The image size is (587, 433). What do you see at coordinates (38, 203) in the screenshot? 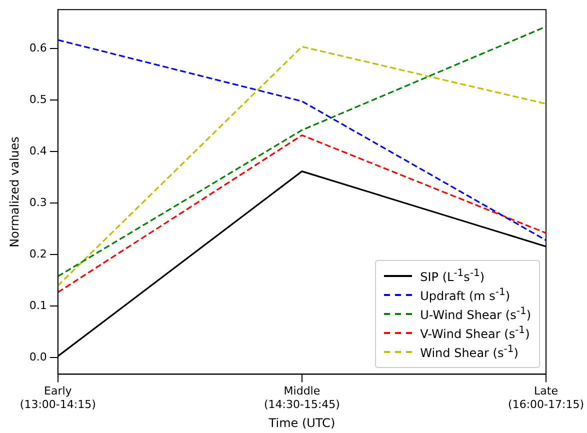
I see `y-tick-label: 0.3` at bounding box center [38, 203].